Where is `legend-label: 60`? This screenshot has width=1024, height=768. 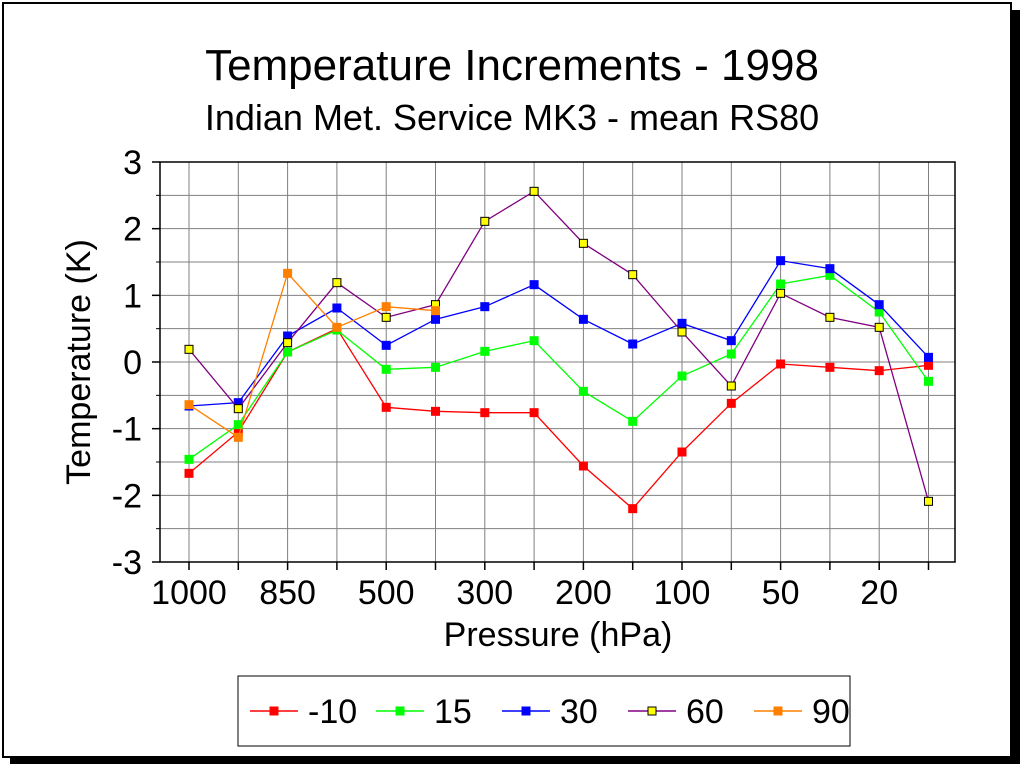 legend-label: 60 is located at coordinates (705, 712).